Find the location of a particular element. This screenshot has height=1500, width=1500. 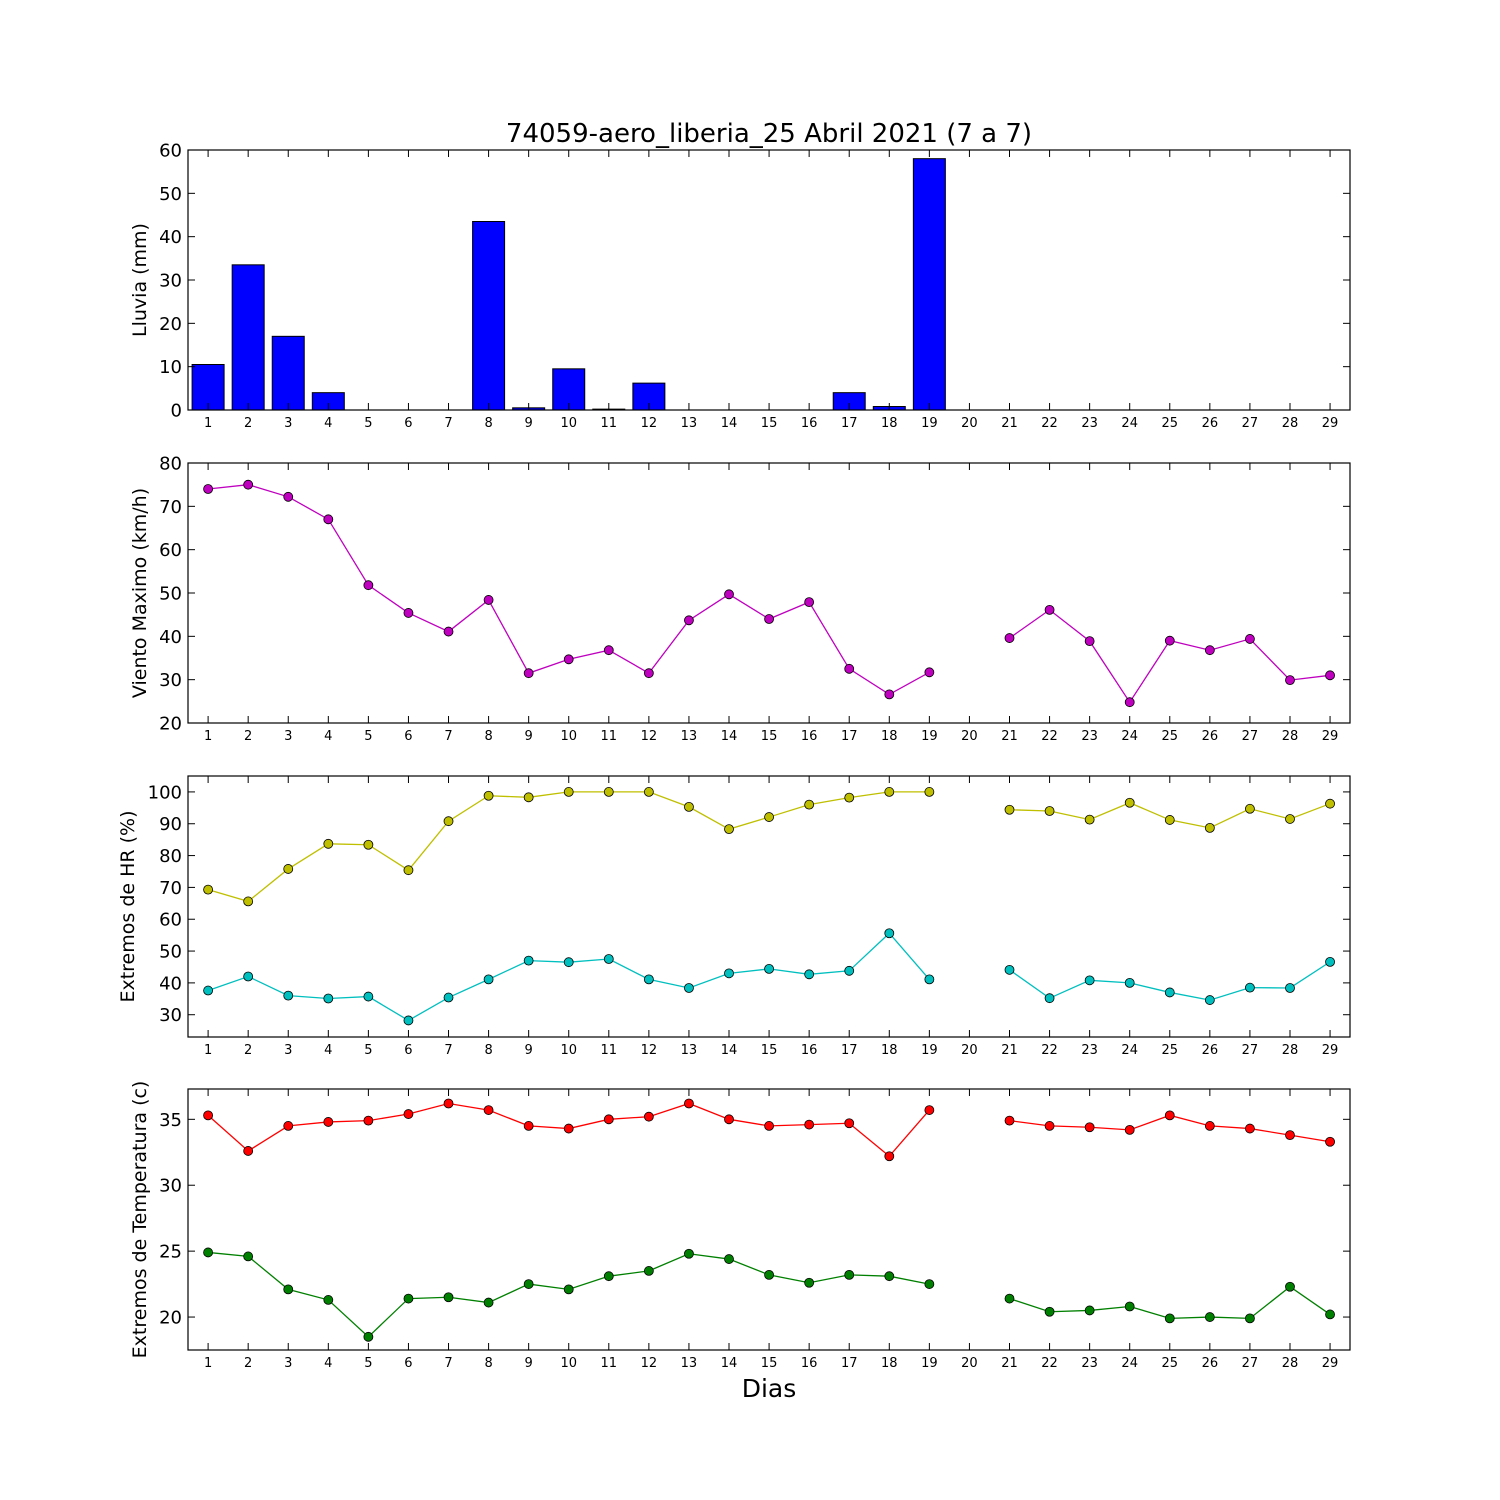

x-tick-label: 20 is located at coordinates (969, 736).